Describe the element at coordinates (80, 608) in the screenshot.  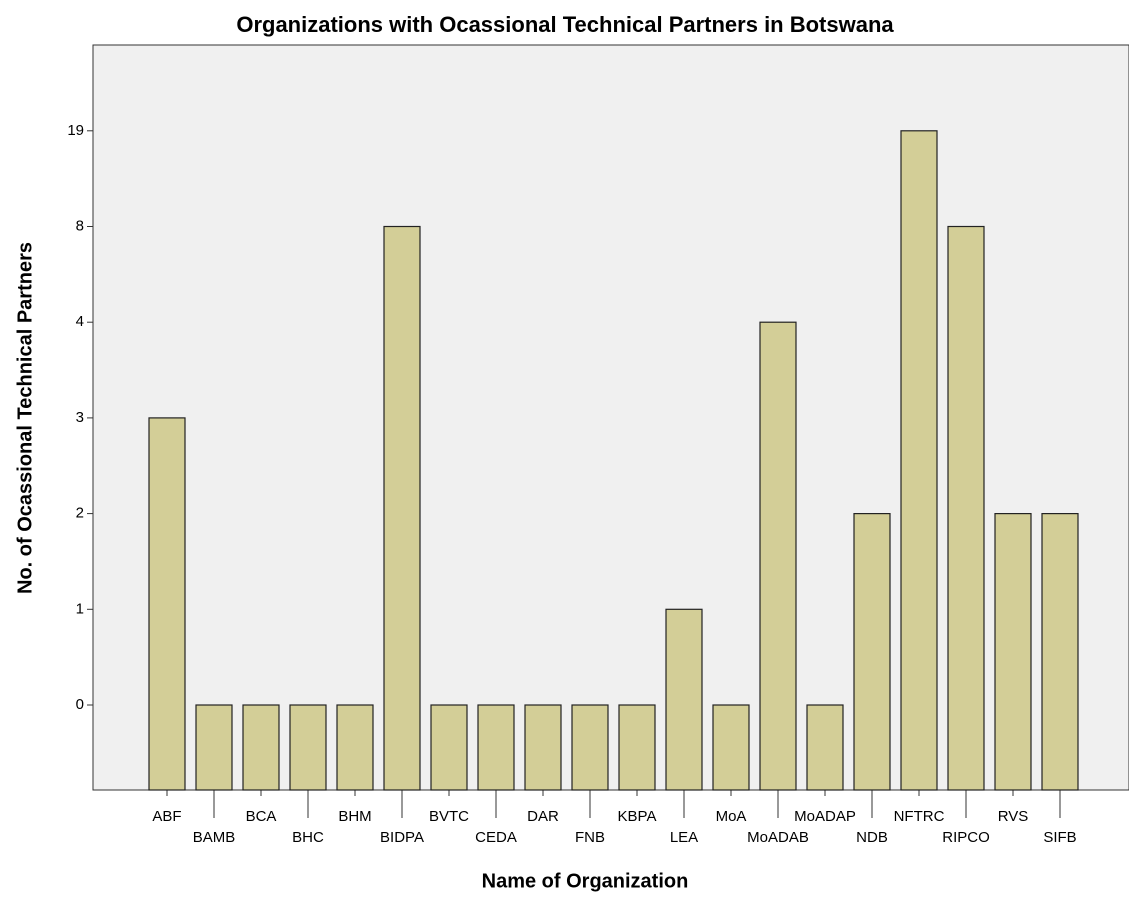
I see `y-tick-label: 1` at that location.